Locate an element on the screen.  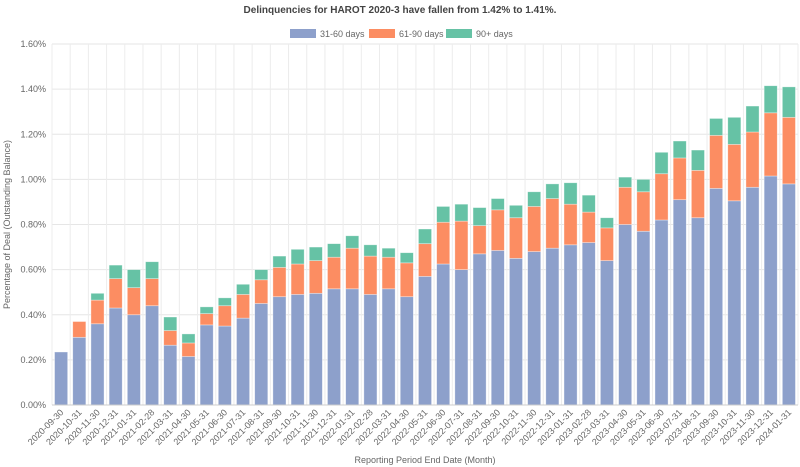
y-tick-label: 1.60% is located at coordinates (33, 44).